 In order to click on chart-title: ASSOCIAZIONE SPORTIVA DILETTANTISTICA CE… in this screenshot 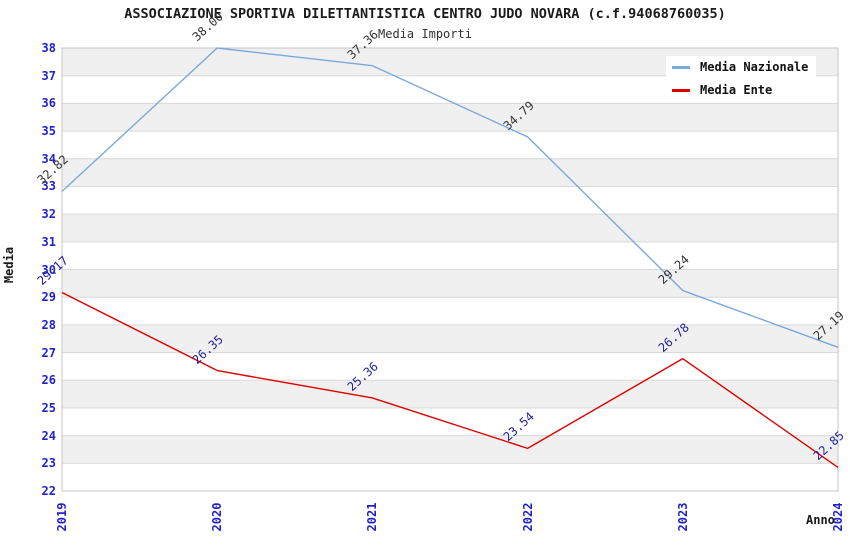, I will do `click(425, 14)`.